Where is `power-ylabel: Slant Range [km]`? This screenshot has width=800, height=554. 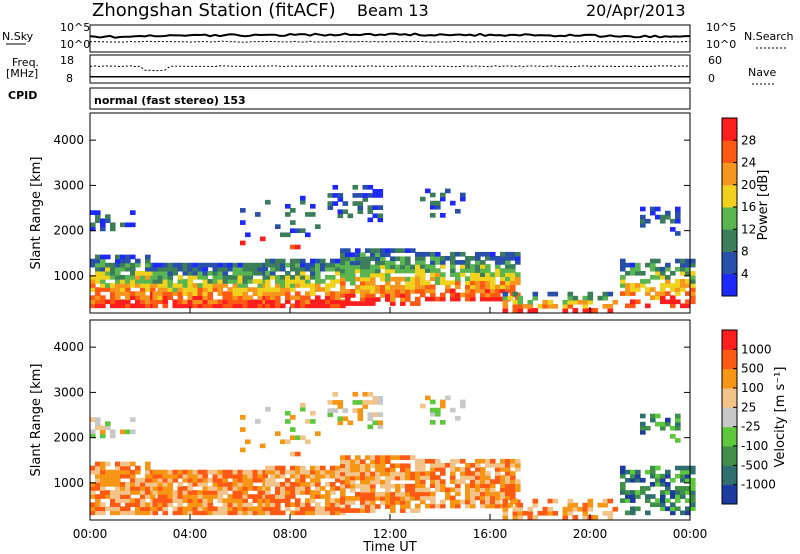 power-ylabel: Slant Range [km] is located at coordinates (36, 213).